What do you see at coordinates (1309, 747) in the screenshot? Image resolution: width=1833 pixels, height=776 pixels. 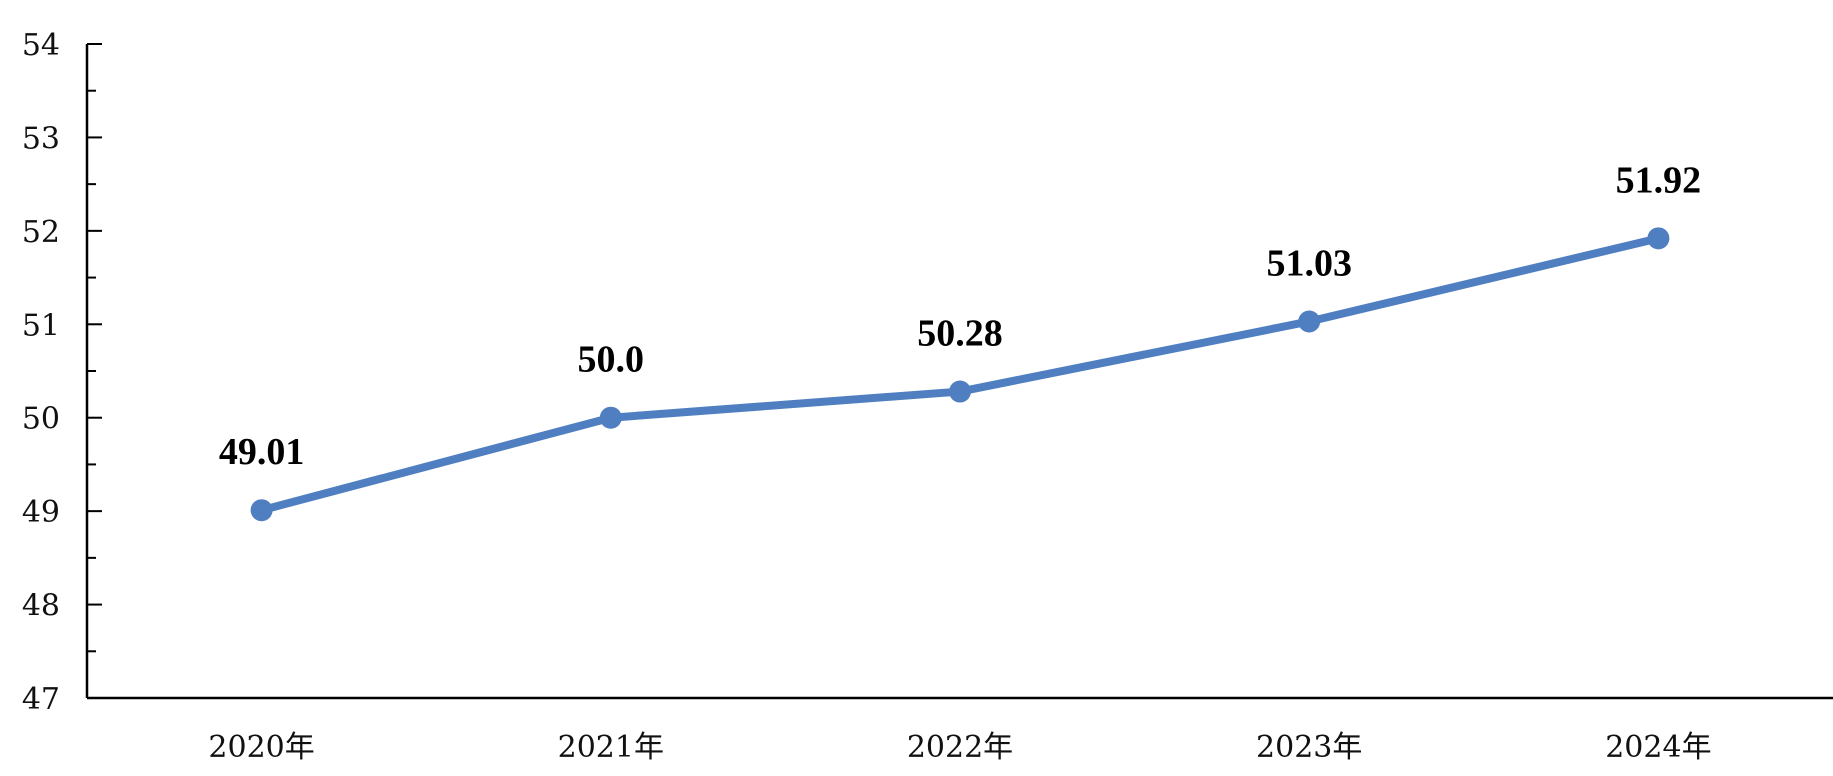 I see `x-tick-label: 2023年` at bounding box center [1309, 747].